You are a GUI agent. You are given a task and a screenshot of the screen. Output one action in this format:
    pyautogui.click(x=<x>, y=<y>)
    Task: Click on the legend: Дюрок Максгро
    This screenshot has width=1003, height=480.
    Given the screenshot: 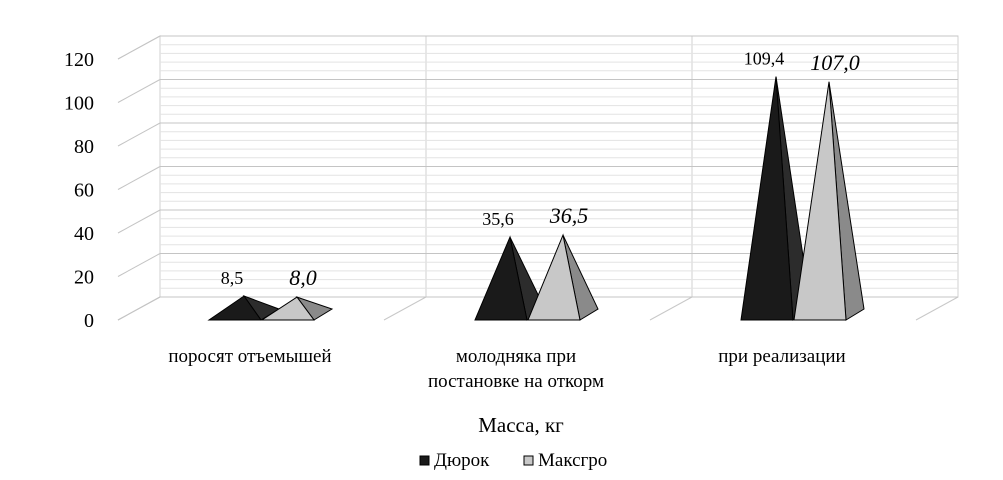 What is the action you would take?
    pyautogui.click(x=513, y=460)
    